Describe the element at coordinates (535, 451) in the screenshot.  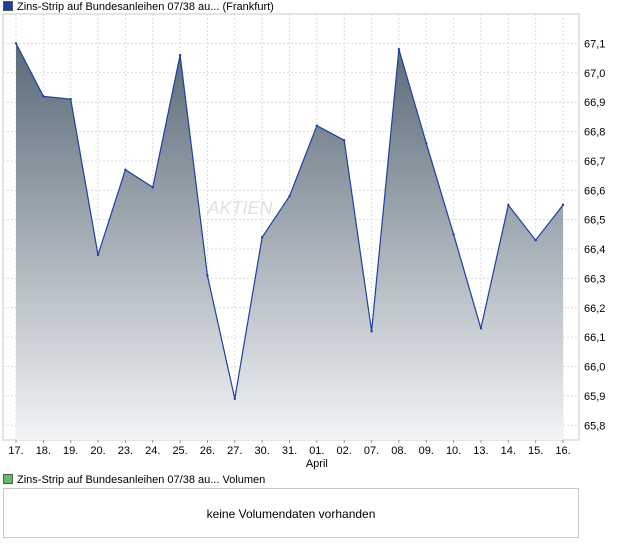
I see `x-tick-label: 15.` at that location.